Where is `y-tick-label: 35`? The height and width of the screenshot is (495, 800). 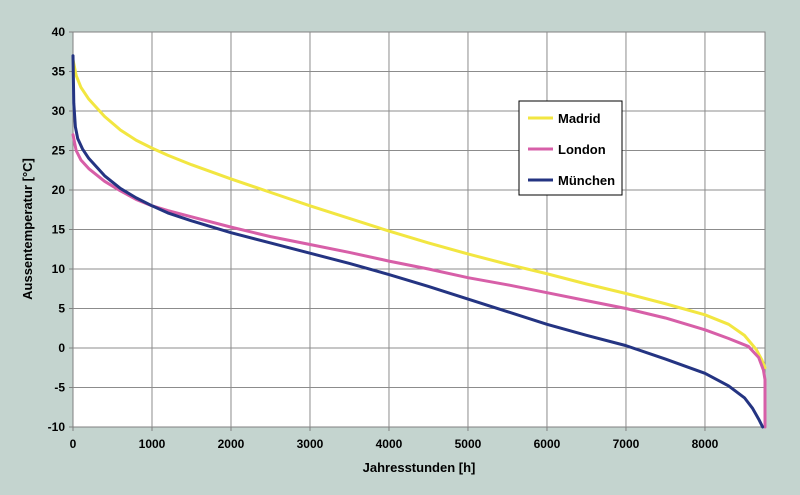 y-tick-label: 35 is located at coordinates (59, 72).